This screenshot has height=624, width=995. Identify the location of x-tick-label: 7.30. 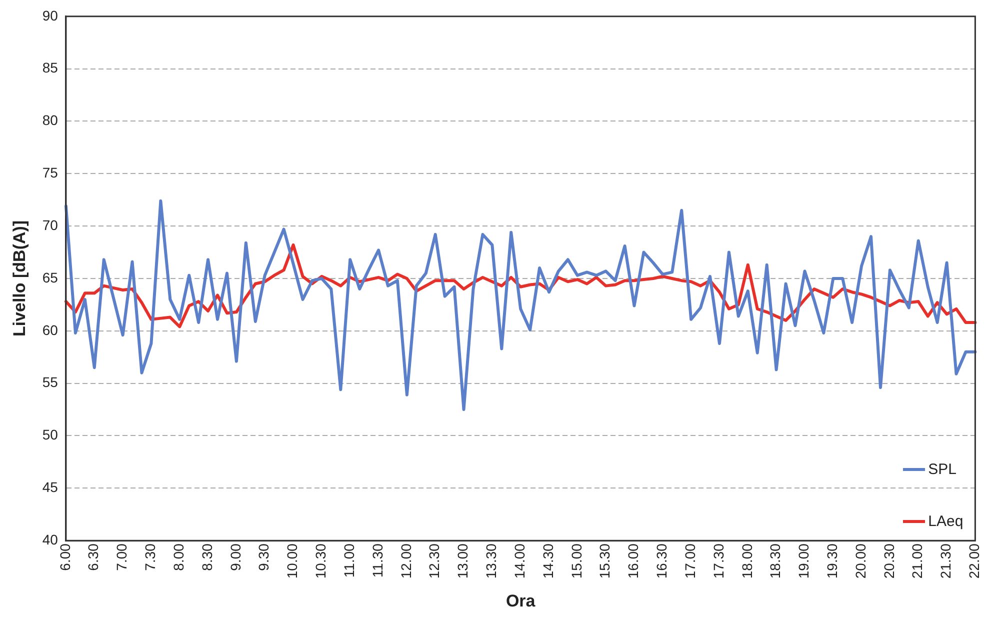
(150, 557).